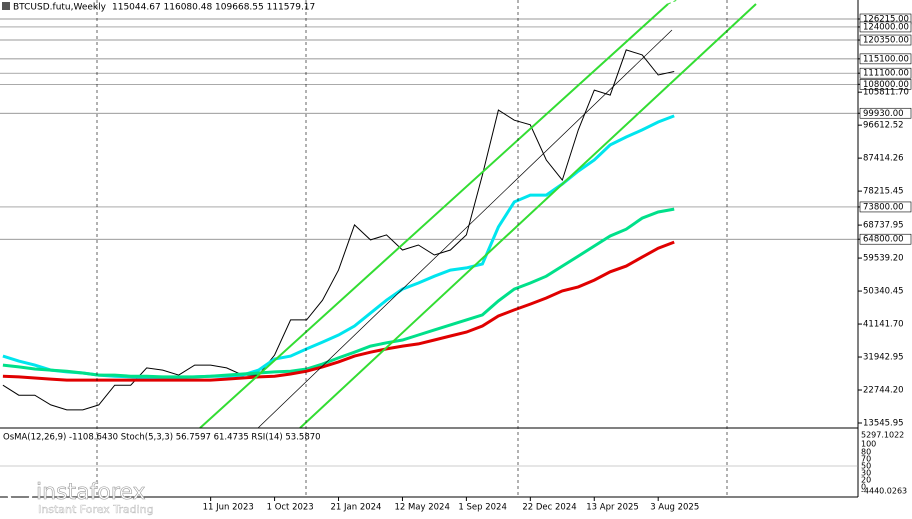  Describe the element at coordinates (883, 226) in the screenshot. I see `y-tick-label: 68737.95` at that location.